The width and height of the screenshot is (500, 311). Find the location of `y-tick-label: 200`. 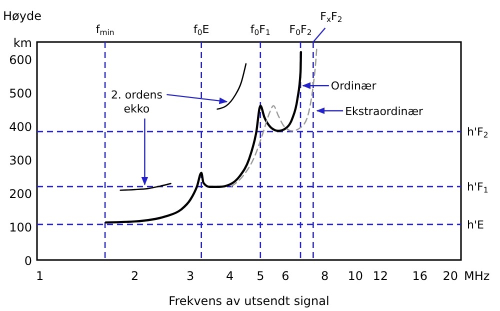

y-tick-label: 200 is located at coordinates (20, 193).